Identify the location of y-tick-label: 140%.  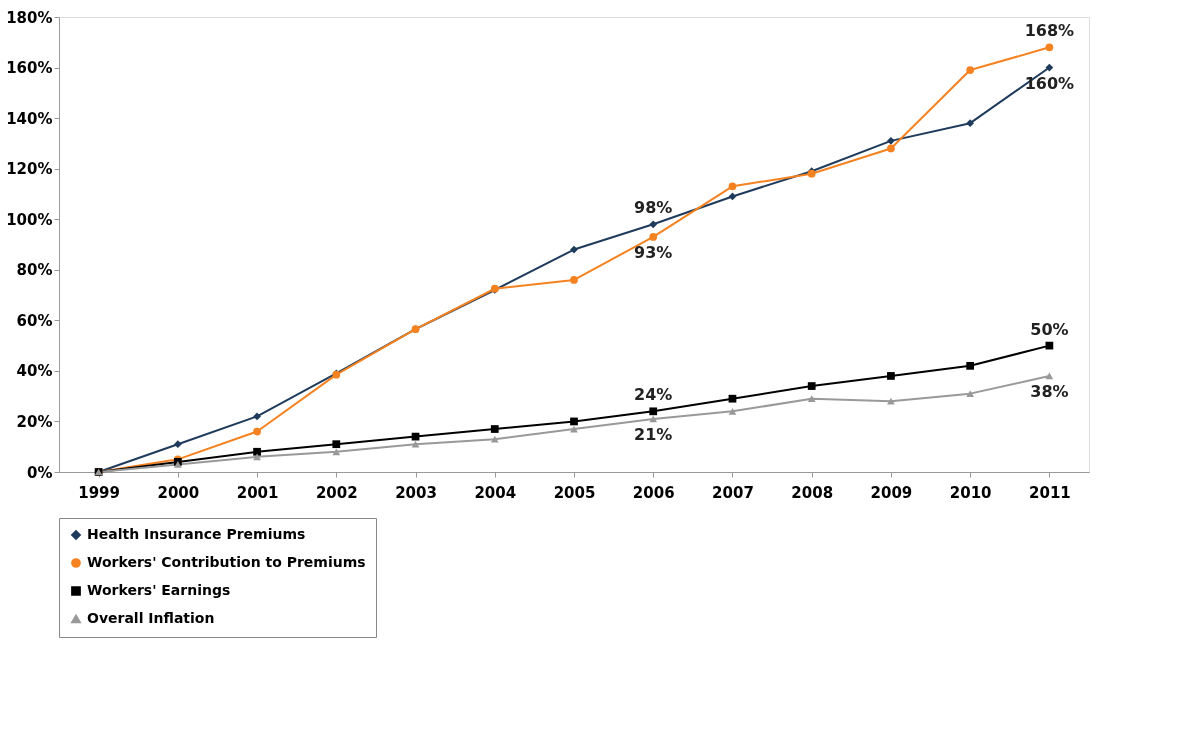
(29, 118).